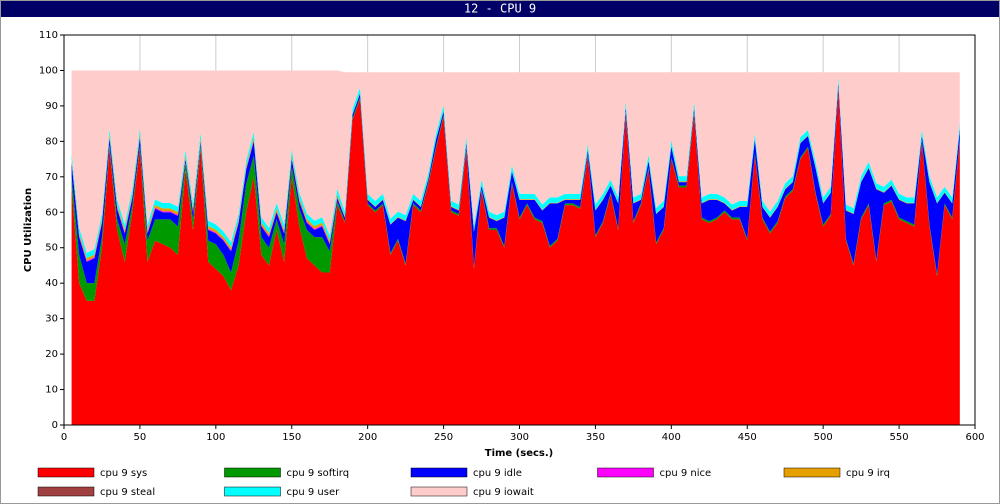 The width and height of the screenshot is (1000, 504). I want to click on y-tick-label: 70, so click(51, 177).